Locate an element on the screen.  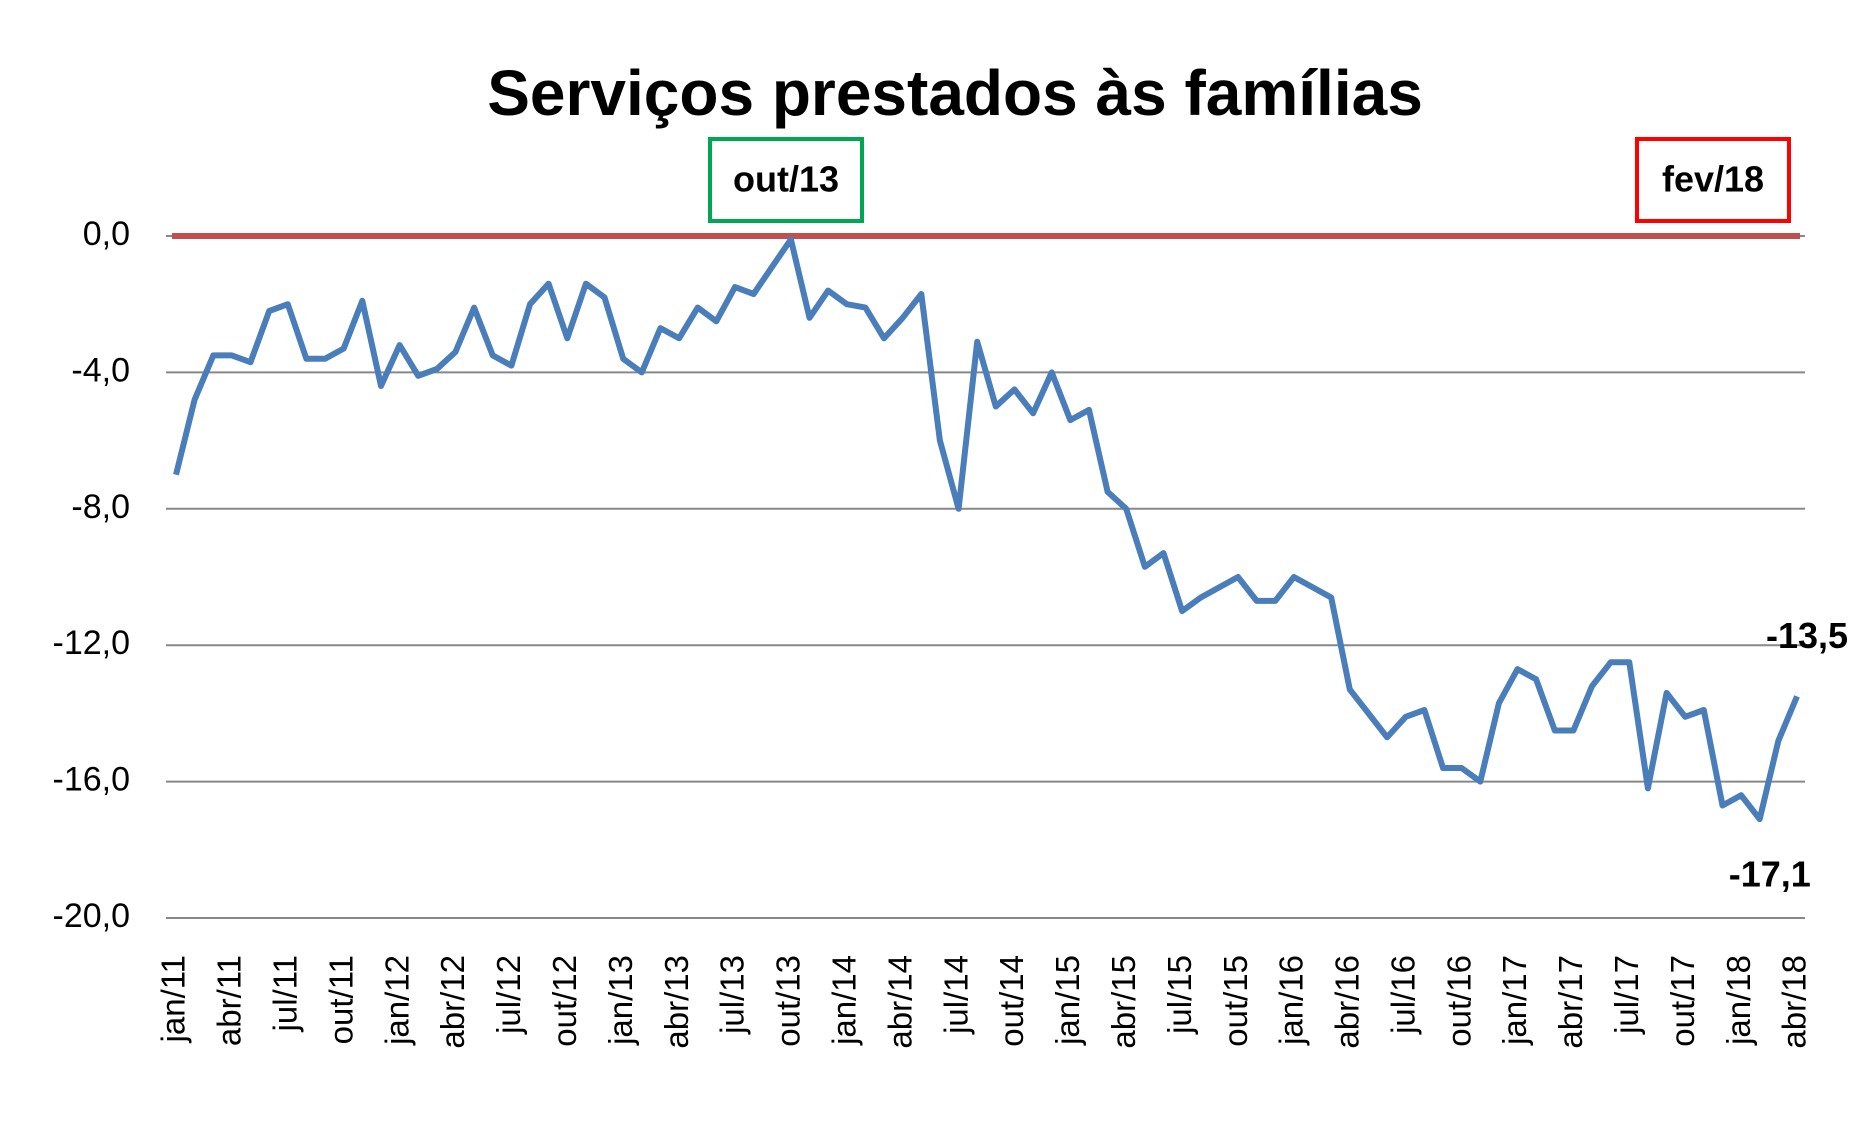
x-tick-label: jan/11 is located at coordinates (173, 999).